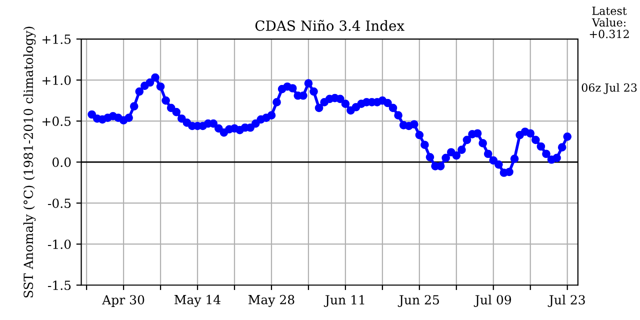 This screenshot has height=320, width=640. What do you see at coordinates (197, 300) in the screenshot?
I see `x-tick-label: May 14` at bounding box center [197, 300].